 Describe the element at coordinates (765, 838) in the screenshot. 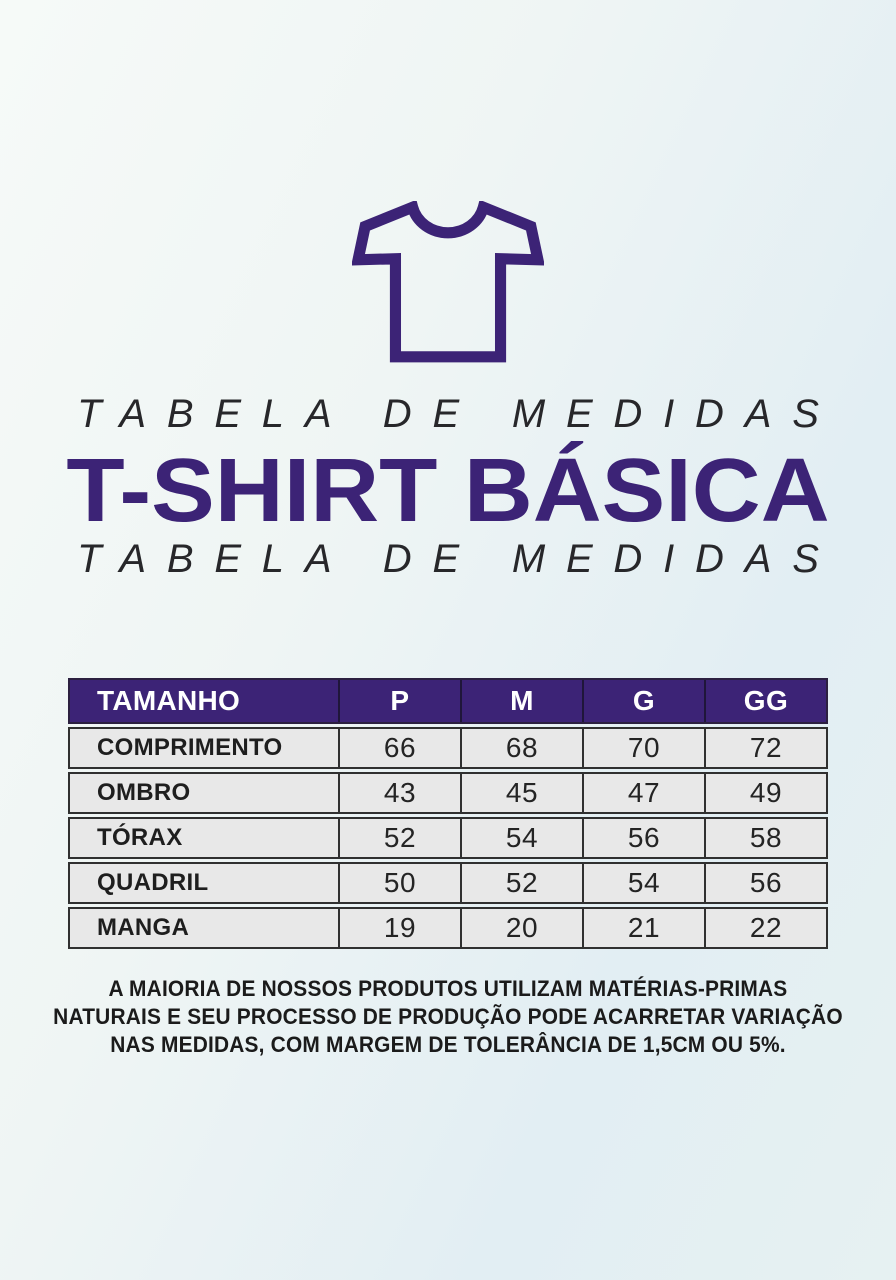

I see `cell-value: 58` at that location.